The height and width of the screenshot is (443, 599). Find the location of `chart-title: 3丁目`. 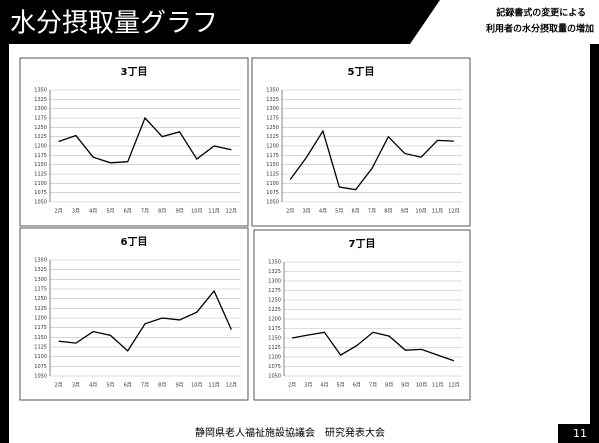

chart-title: 3丁目 is located at coordinates (134, 72).